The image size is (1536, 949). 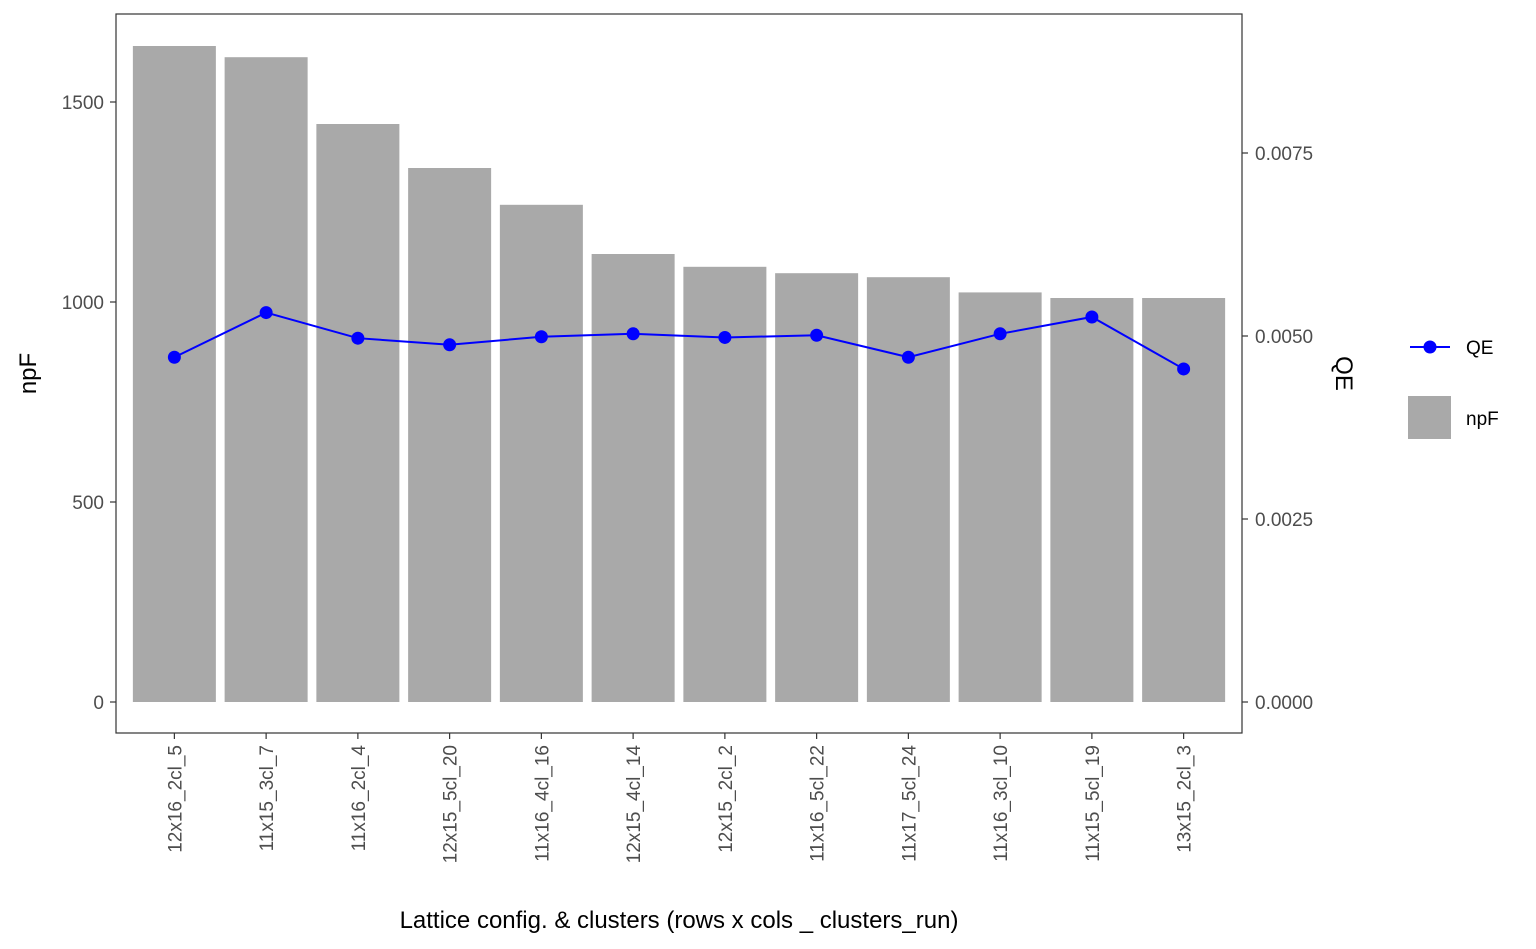 I want to click on left-axis: 0 500 1000 1500, so click(x=89, y=403).